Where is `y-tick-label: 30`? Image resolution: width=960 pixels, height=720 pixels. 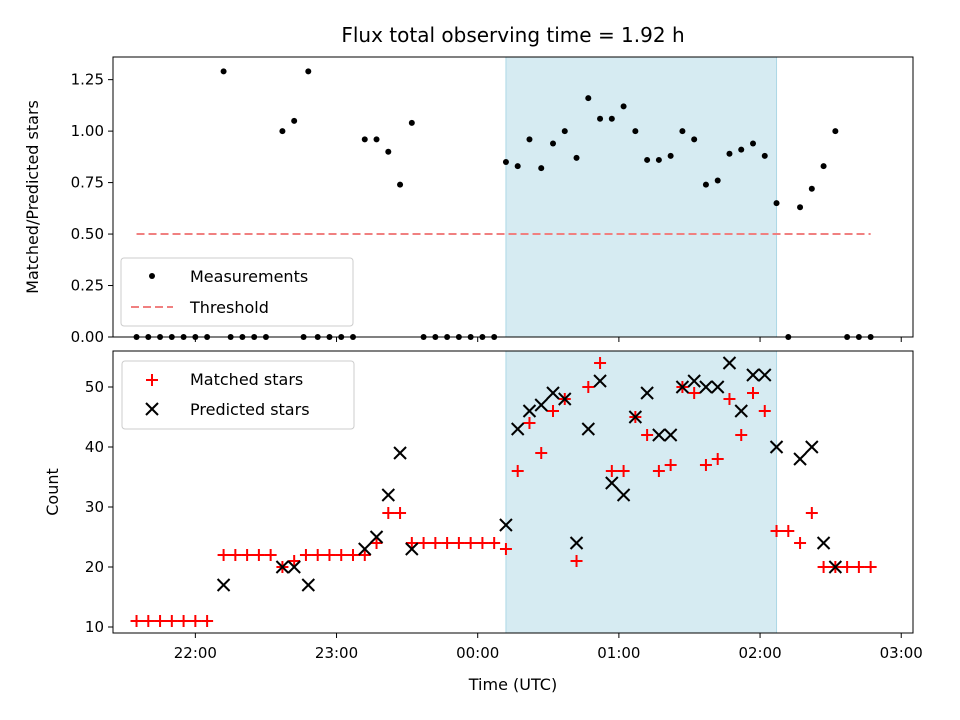 y-tick-label: 30 is located at coordinates (94, 507).